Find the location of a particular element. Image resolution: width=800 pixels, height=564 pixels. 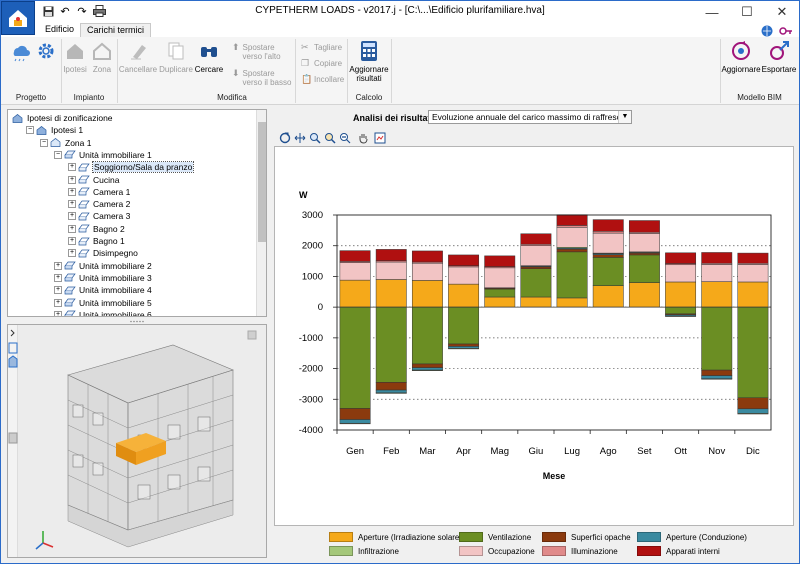

tree-node: + Unità immobiliare 5 is located at coordinates (103, 303).